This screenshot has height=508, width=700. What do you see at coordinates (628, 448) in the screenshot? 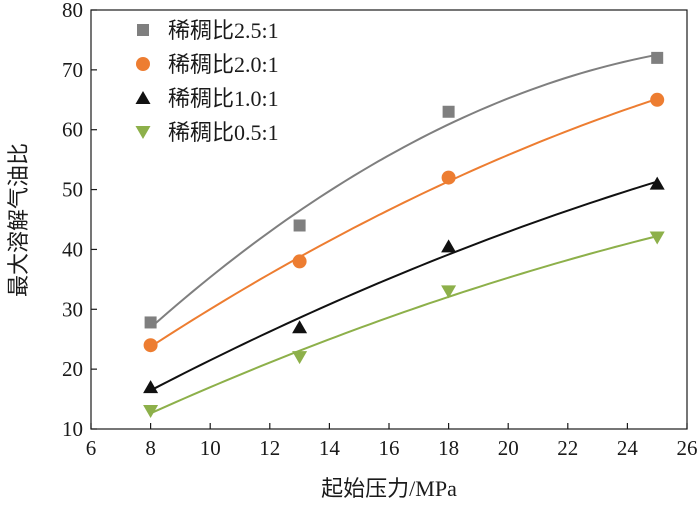
I see `x-tick-label: 24` at bounding box center [628, 448].